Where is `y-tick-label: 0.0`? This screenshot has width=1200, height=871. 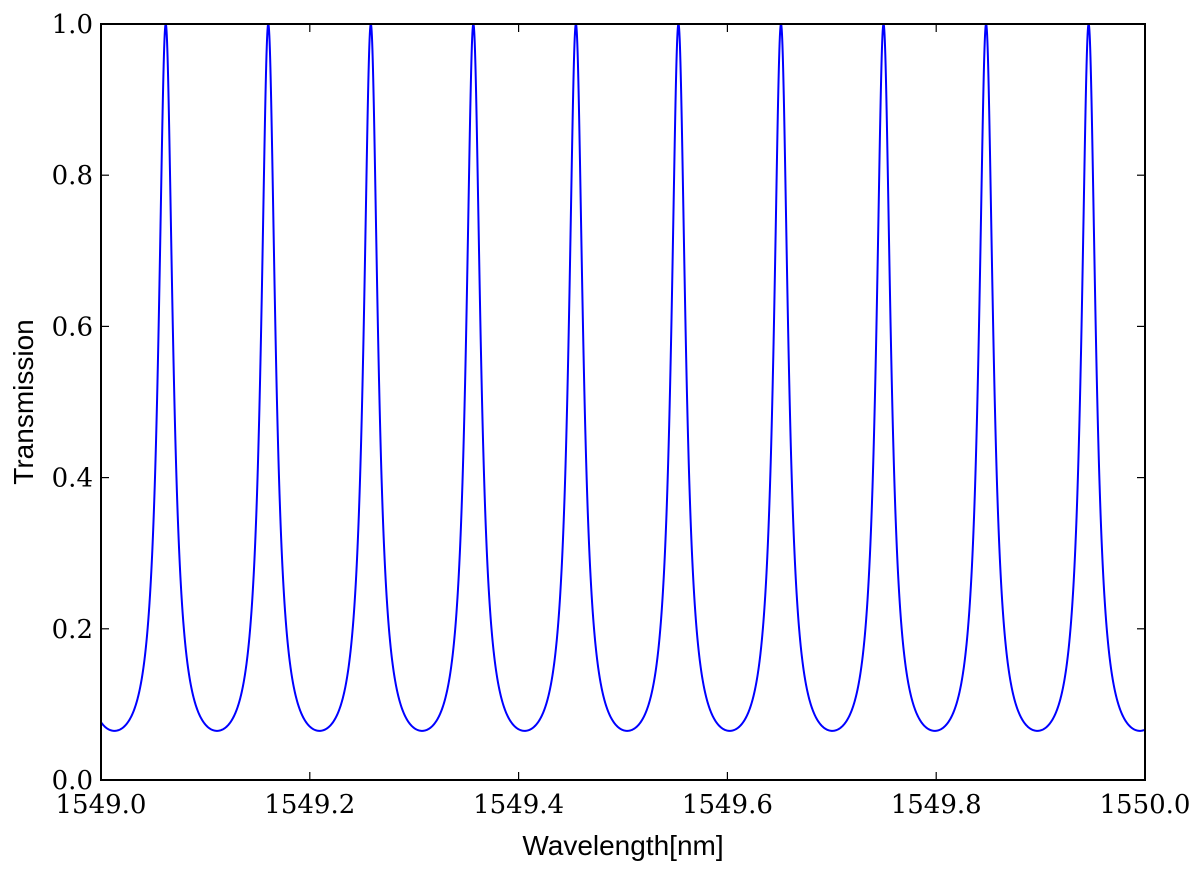 y-tick-label: 0.0 is located at coordinates (72, 781).